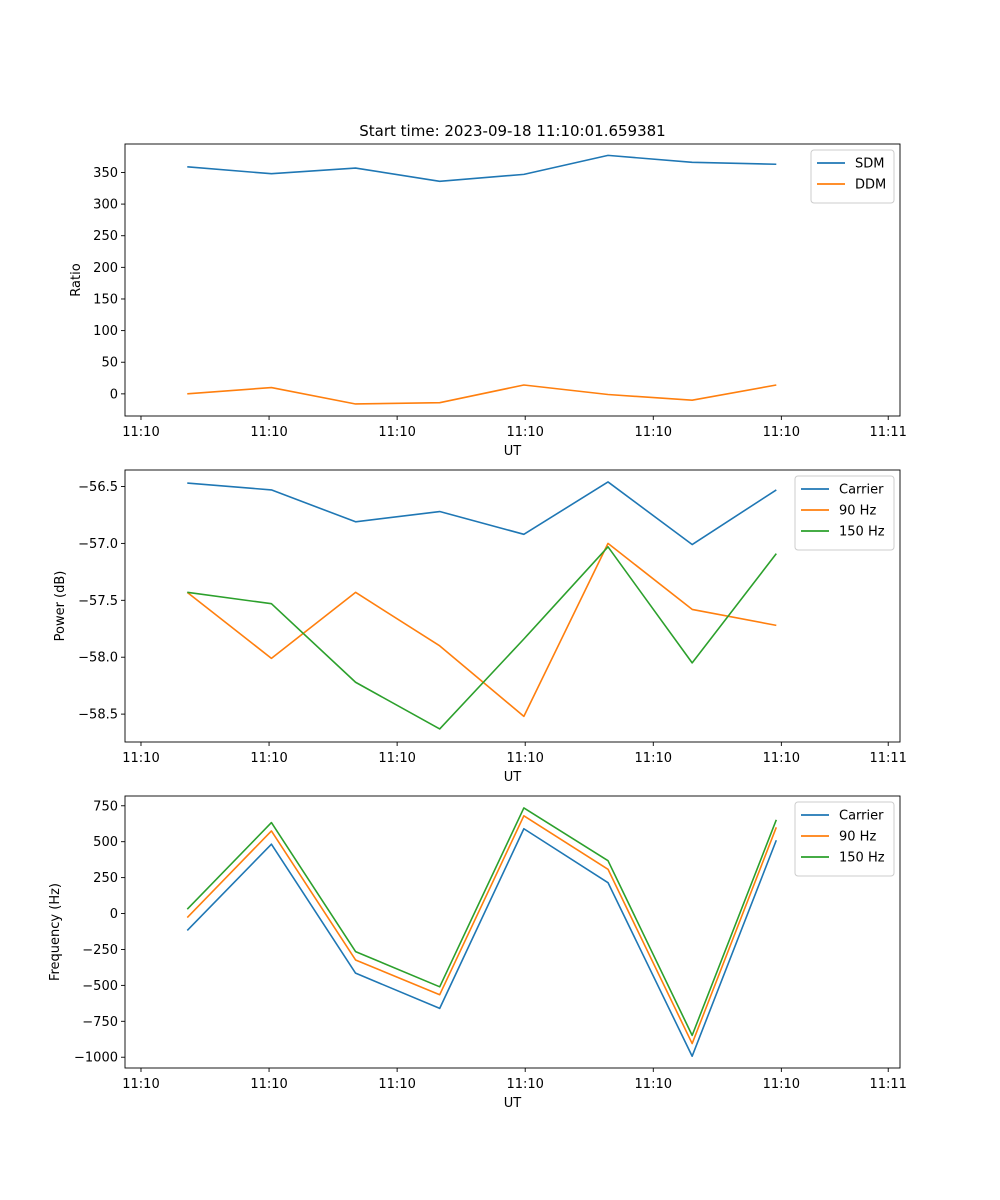 This screenshot has width=1000, height=1200. Describe the element at coordinates (98, 715) in the screenshot. I see `y-tick-label: −58.5` at that location.